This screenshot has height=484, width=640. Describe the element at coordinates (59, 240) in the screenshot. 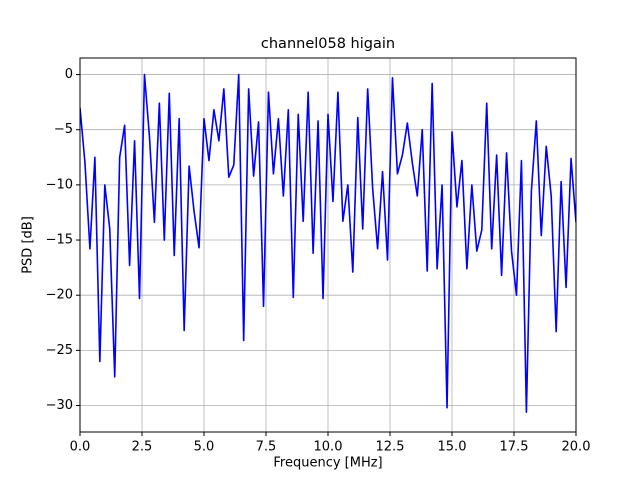

I see `y-tick-label: −15` at that location.